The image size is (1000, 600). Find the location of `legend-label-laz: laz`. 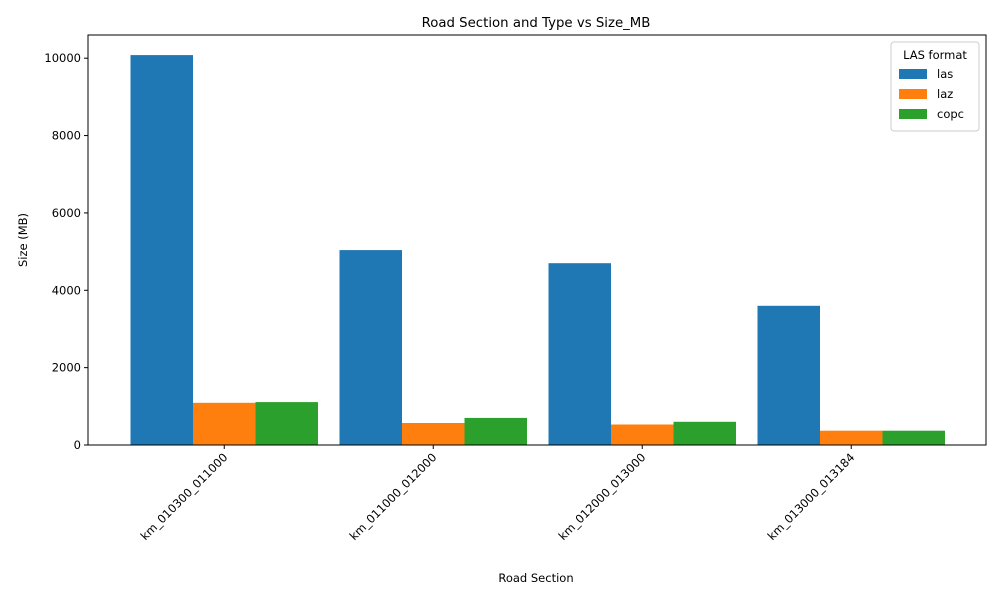

legend-label-laz: laz is located at coordinates (945, 94).